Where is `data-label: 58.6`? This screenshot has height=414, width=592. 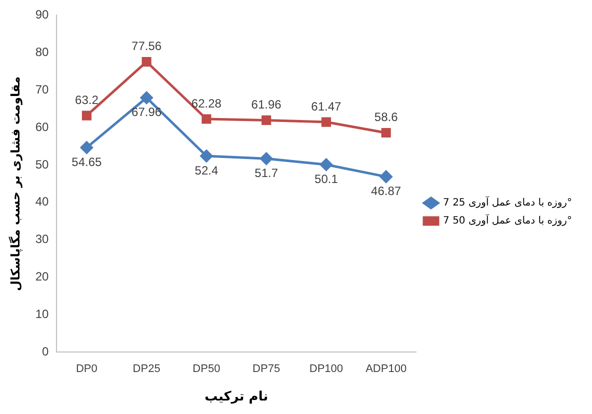 data-label: 58.6 is located at coordinates (386, 117).